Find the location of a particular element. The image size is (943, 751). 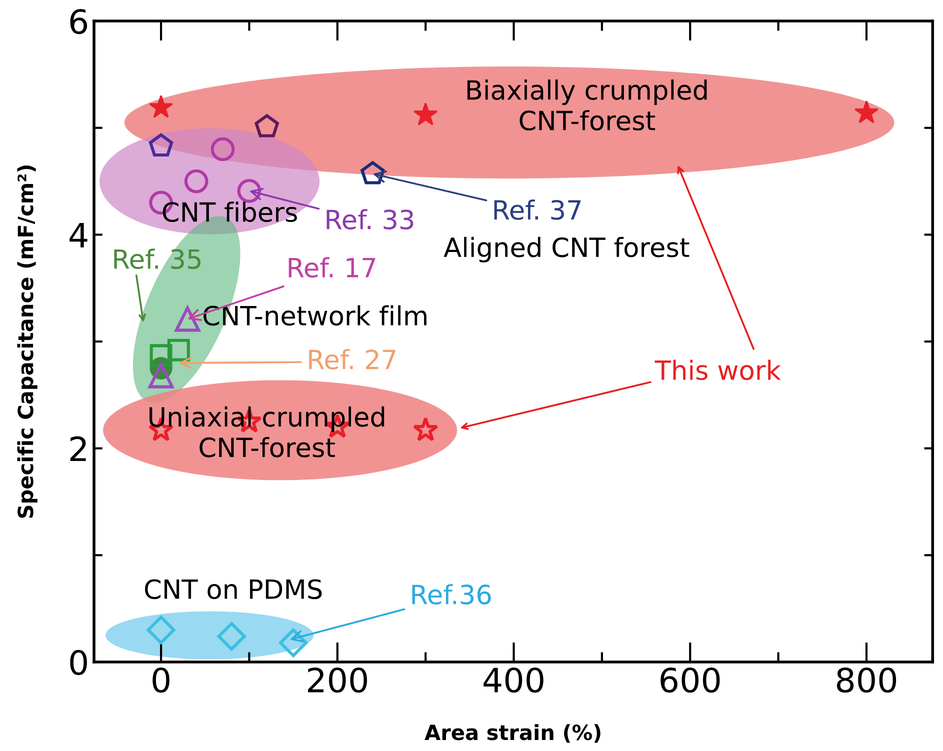

annotation: Ref. 27 is located at coordinates (352, 359).